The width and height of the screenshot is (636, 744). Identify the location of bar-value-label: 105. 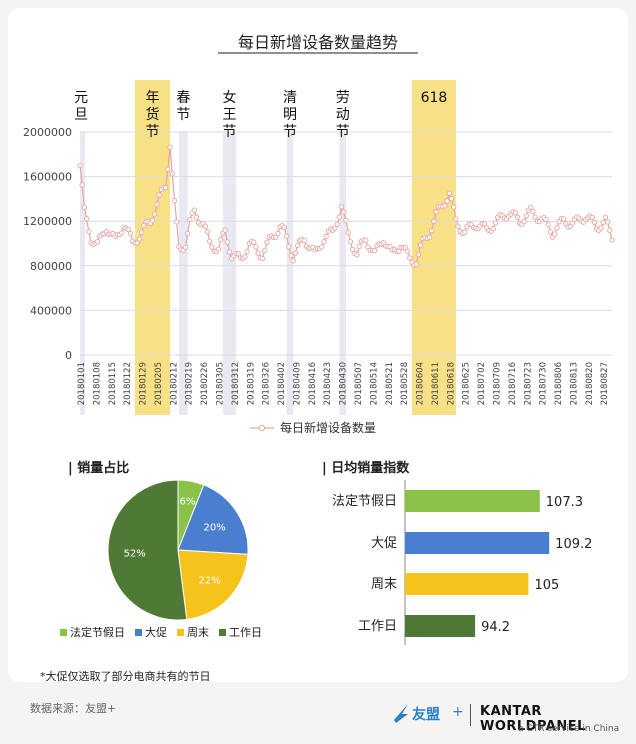
(546, 585).